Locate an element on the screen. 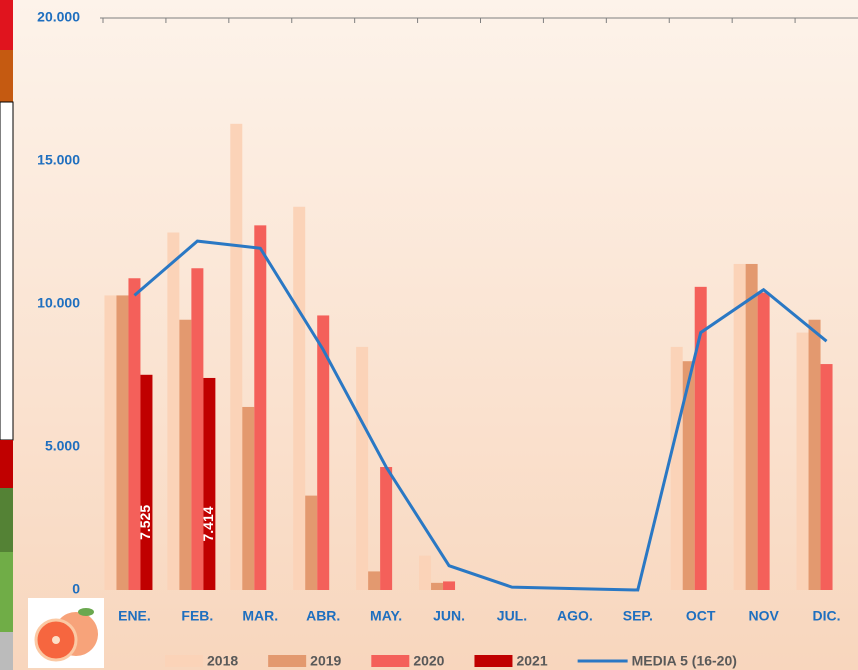  legend-label: MEDIA 5 (16-20) is located at coordinates (684, 661).